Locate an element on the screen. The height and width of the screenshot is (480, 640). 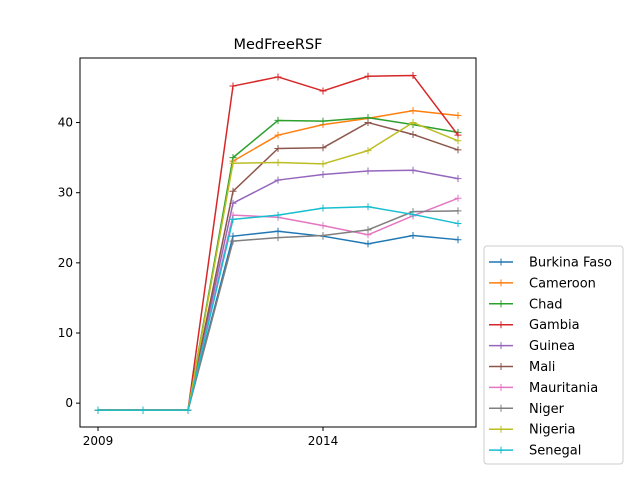
legend-item: Gambia is located at coordinates (534, 325).